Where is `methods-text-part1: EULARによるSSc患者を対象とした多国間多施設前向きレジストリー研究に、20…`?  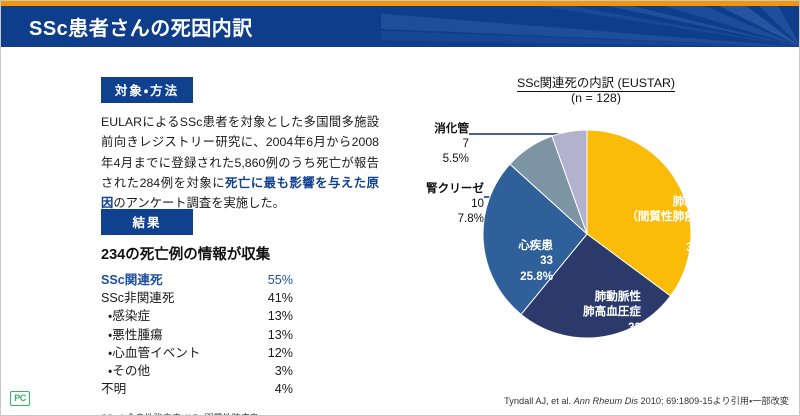 methods-text-part1: EULARによるSSc患者を対象とした多国間多施設前向きレジストリー研究に、20… is located at coordinates (240, 152).